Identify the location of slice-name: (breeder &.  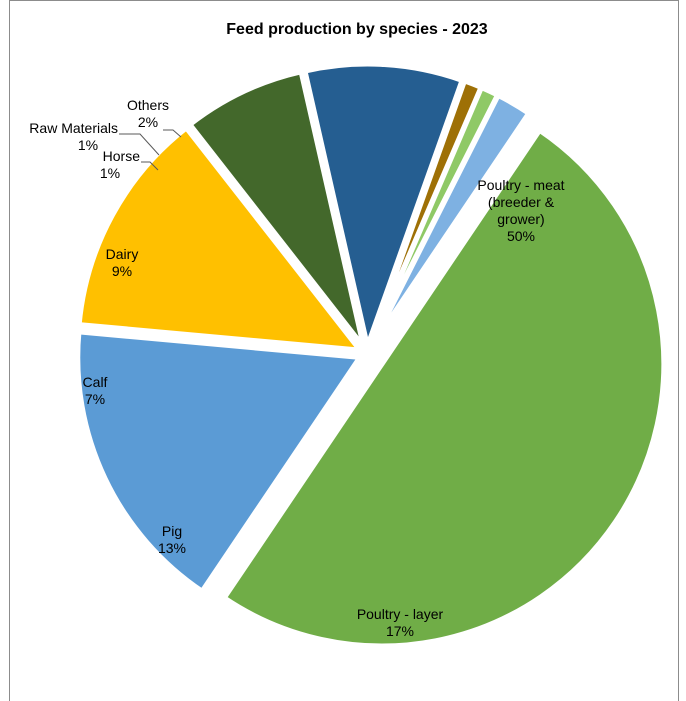
(521, 202).